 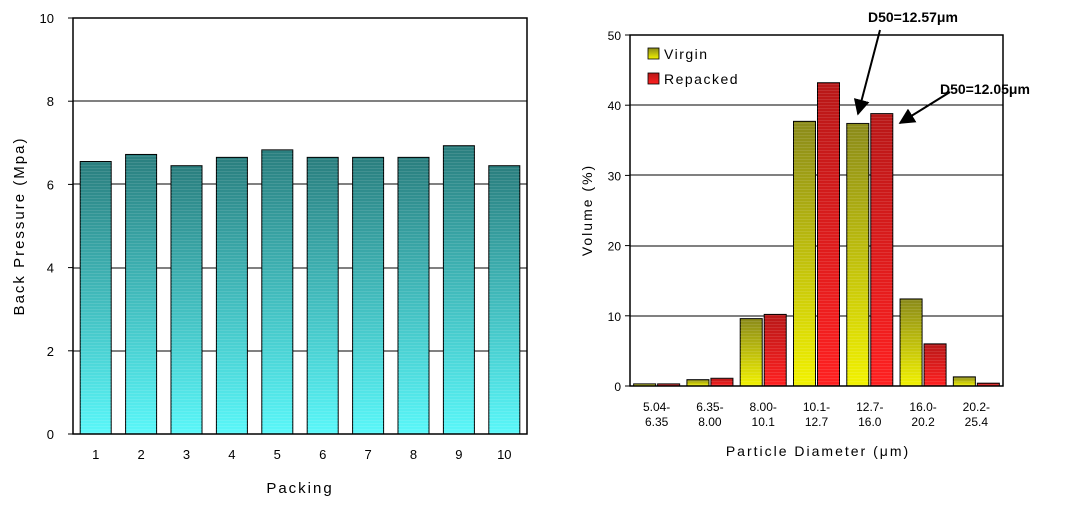 I want to click on left-y-tick-label: 10, so click(x=47, y=18).